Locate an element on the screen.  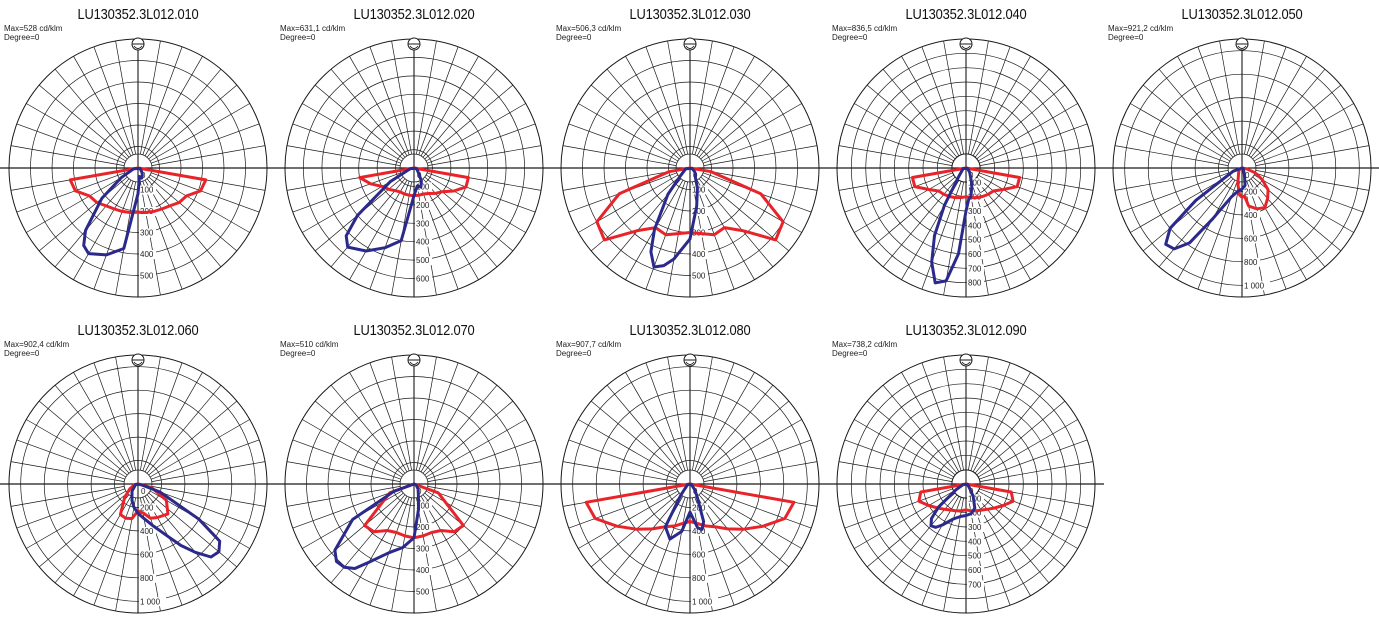
tick-label-zero: 0 is located at coordinates (1247, 175).